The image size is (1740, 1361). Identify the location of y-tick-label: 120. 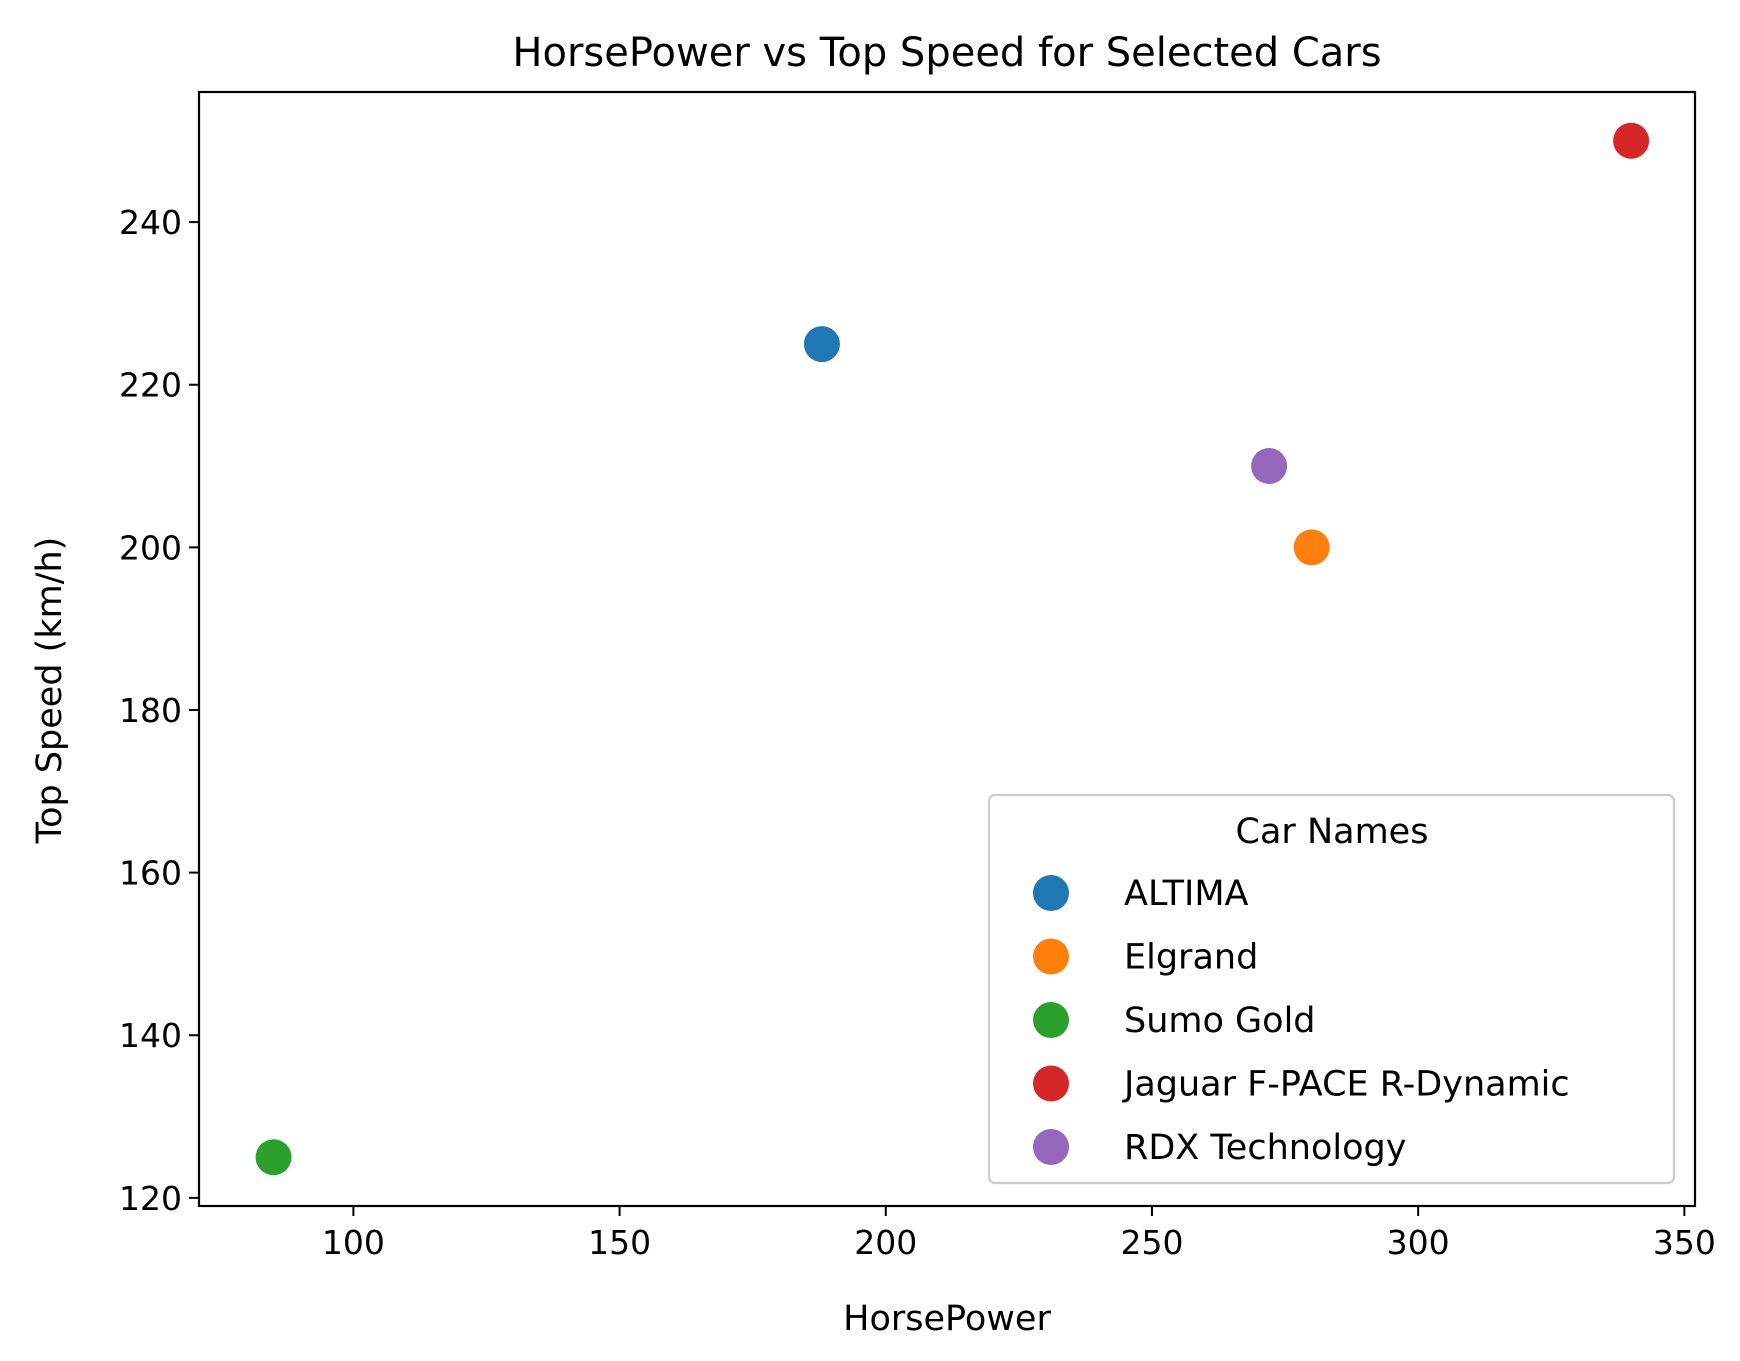
(150, 1198).